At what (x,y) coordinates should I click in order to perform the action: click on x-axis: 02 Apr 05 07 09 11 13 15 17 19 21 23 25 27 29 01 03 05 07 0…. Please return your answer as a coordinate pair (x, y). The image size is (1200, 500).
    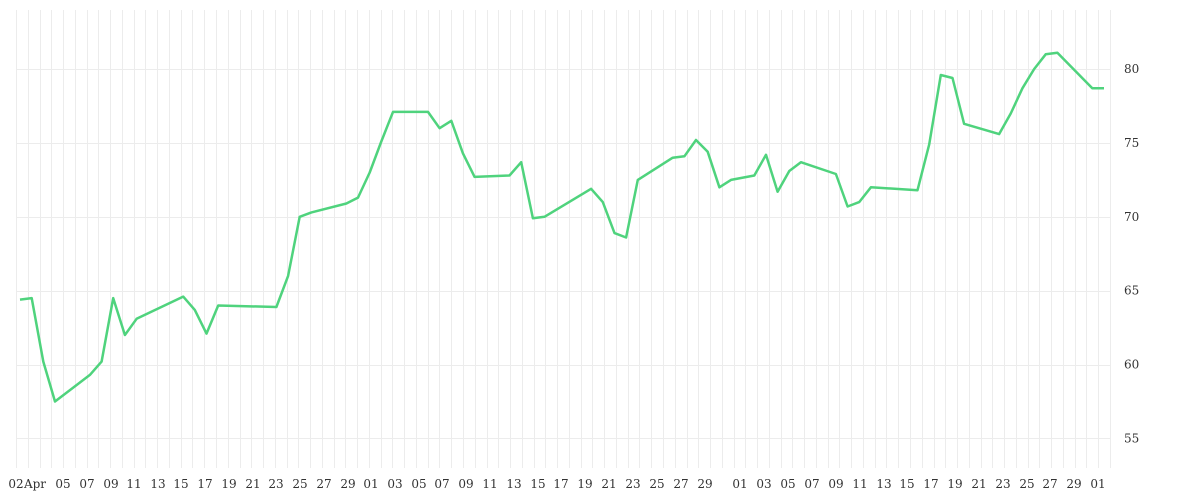
    Looking at the image, I should click on (556, 484).